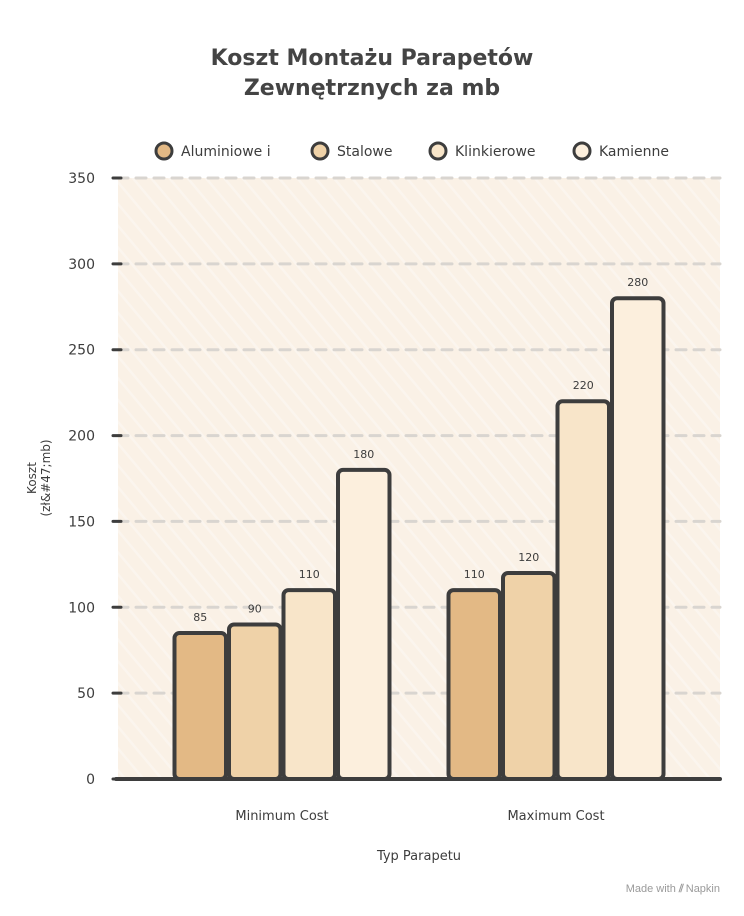 The width and height of the screenshot is (744, 916). I want to click on napkin-logo-icon: ⫽, so click(681, 889).